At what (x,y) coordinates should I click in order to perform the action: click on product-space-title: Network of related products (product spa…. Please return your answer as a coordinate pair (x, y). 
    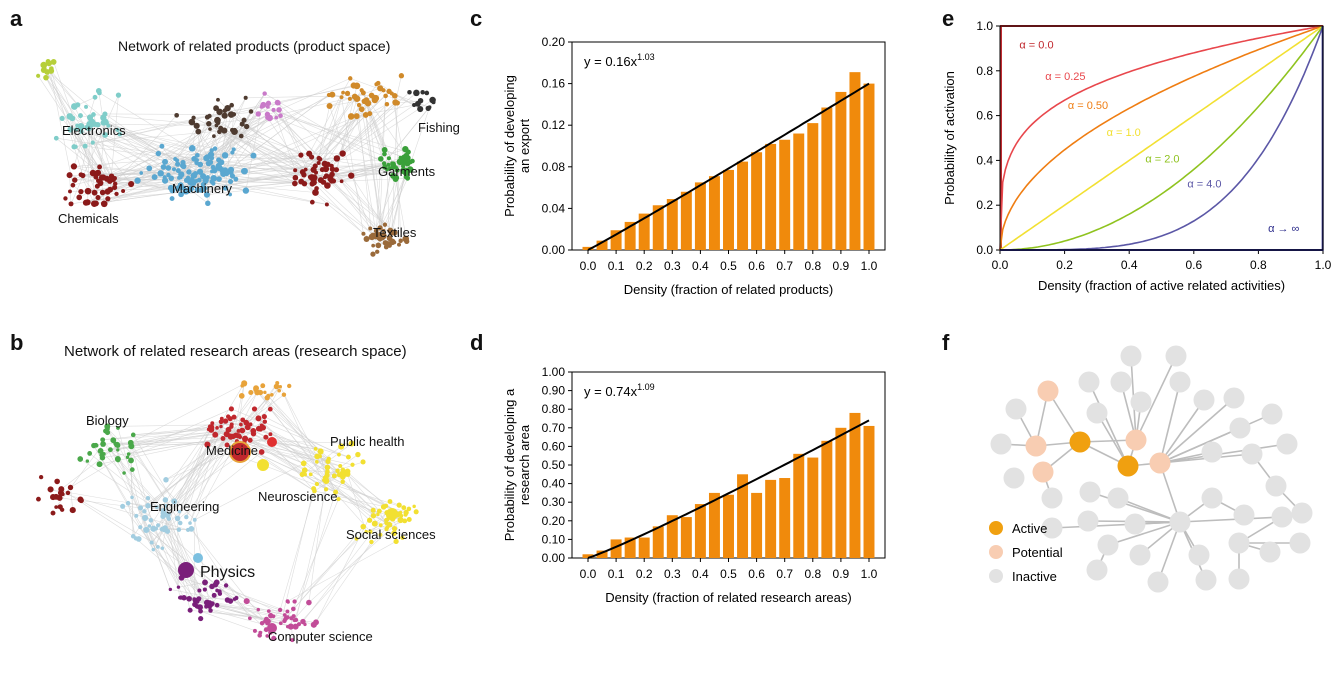
    Looking at the image, I should click on (254, 46).